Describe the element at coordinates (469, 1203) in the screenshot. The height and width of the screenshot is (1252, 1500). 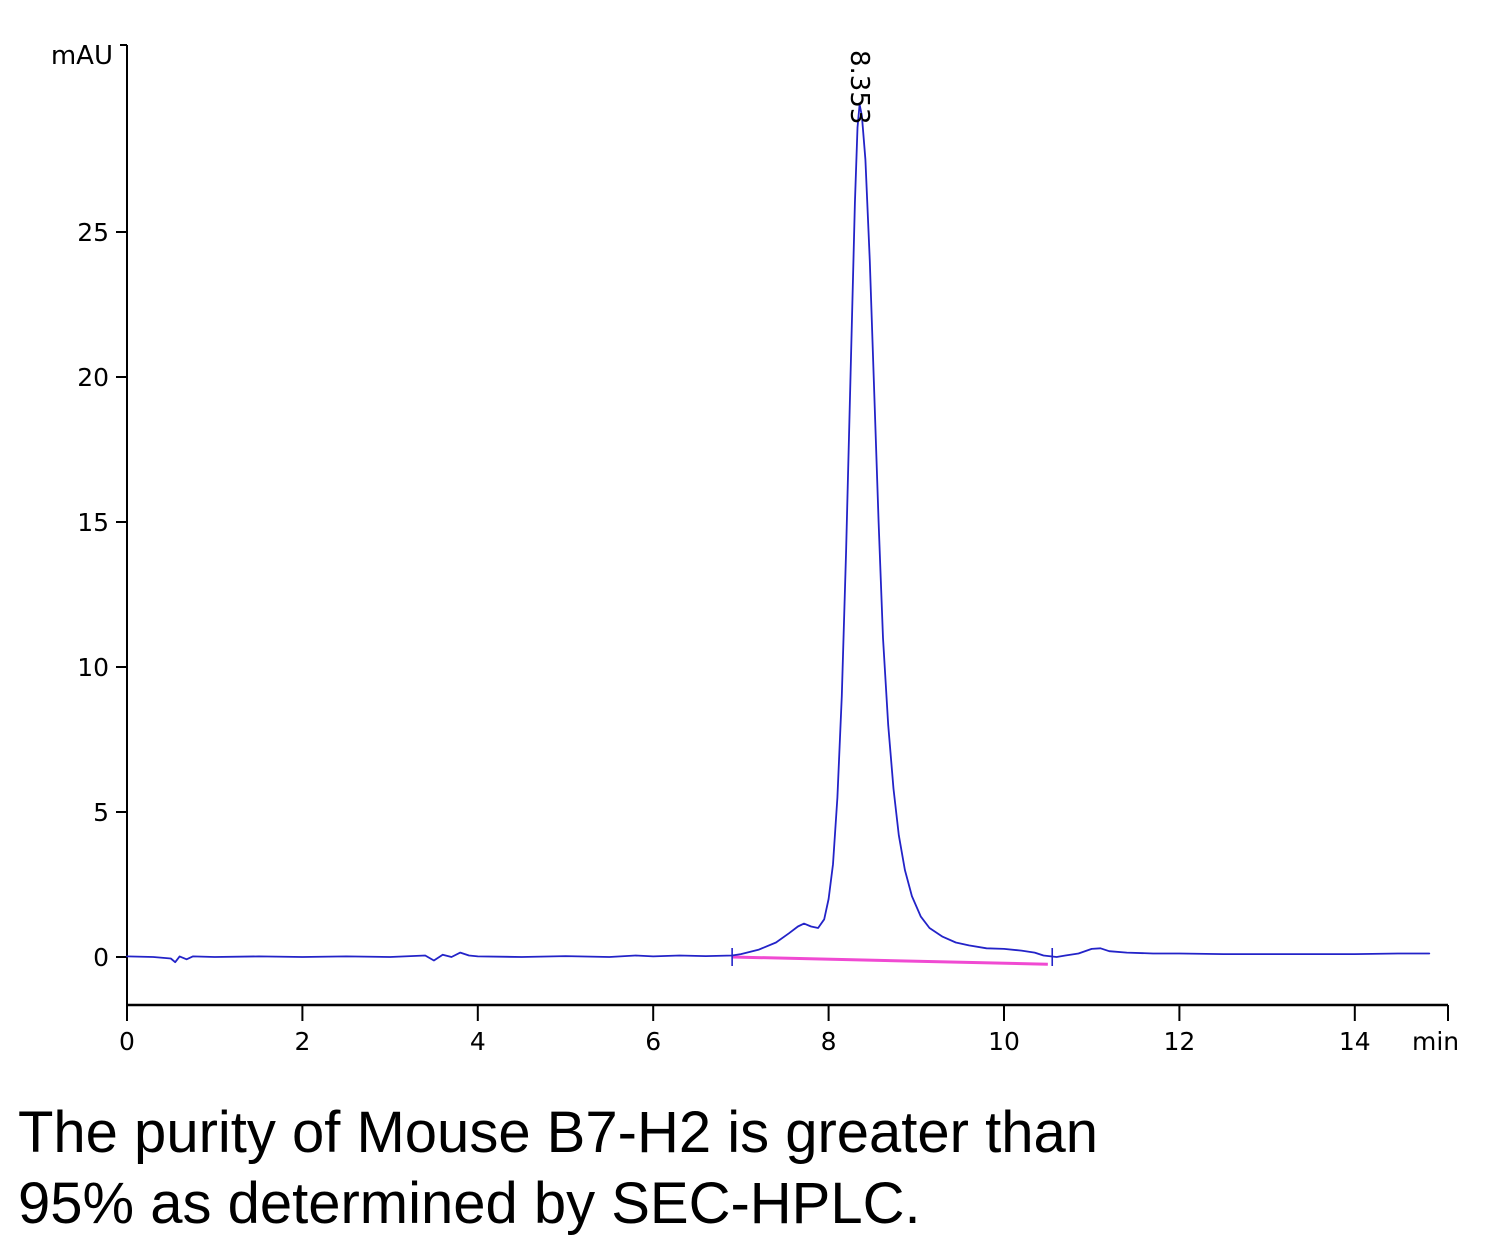
I see `purity-caption-line2: 95% as determined by SEC-HPLC.` at that location.